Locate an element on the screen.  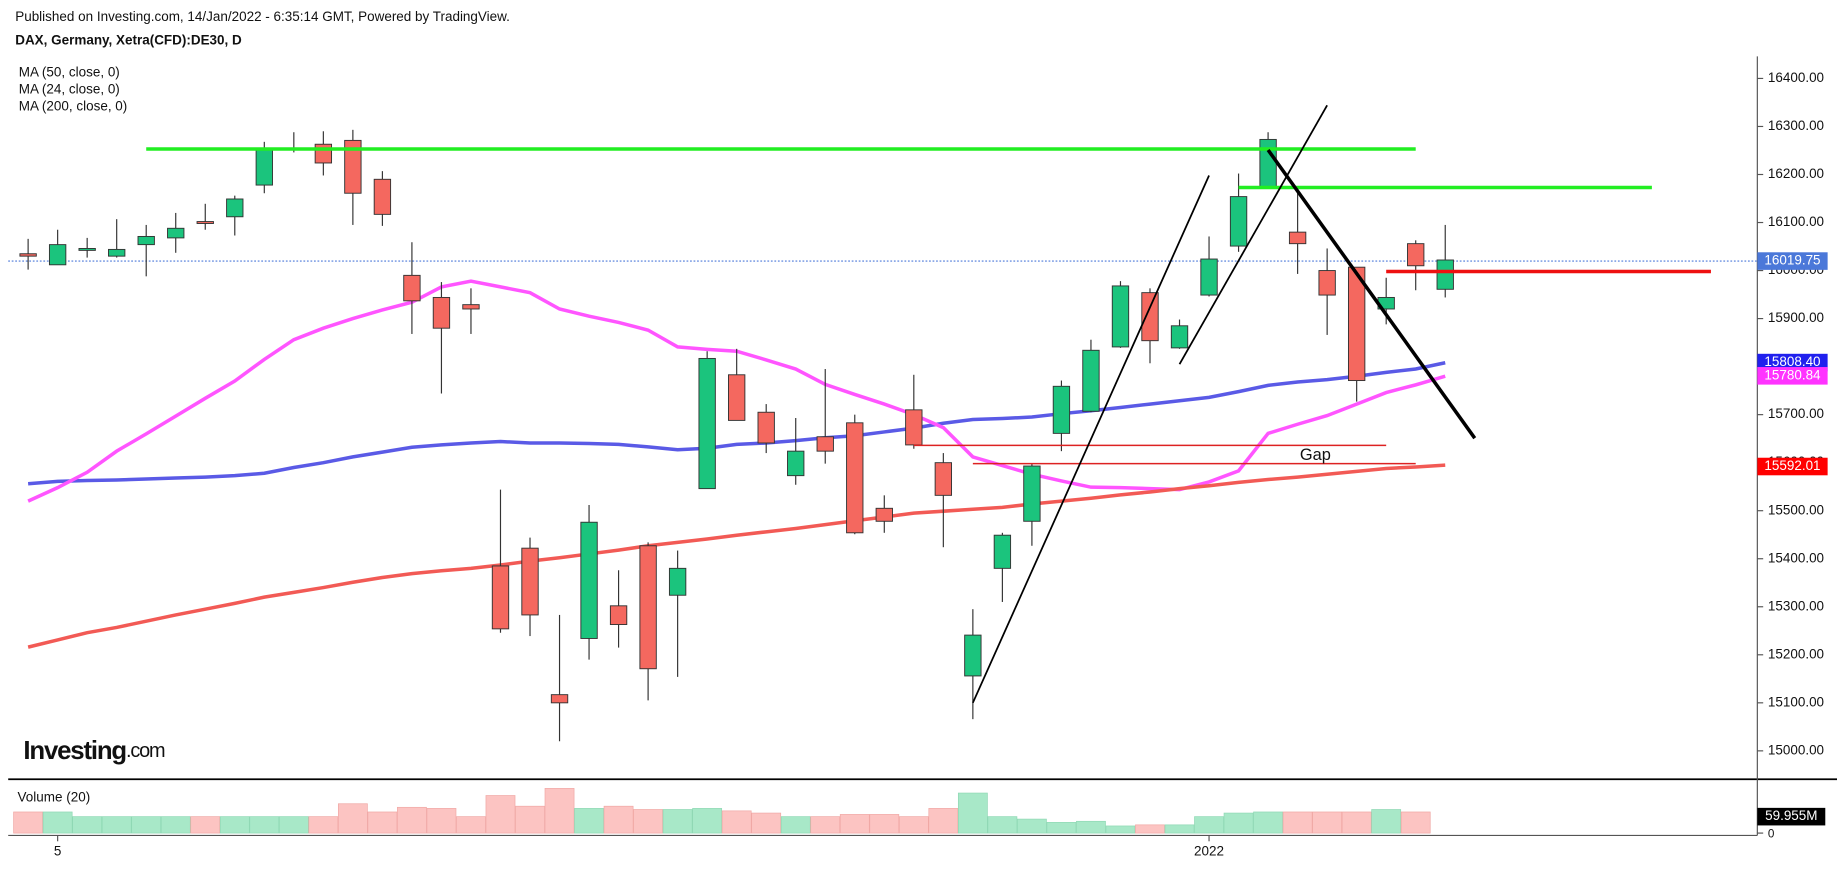
volume-last-label: 59.955M is located at coordinates (1791, 815).